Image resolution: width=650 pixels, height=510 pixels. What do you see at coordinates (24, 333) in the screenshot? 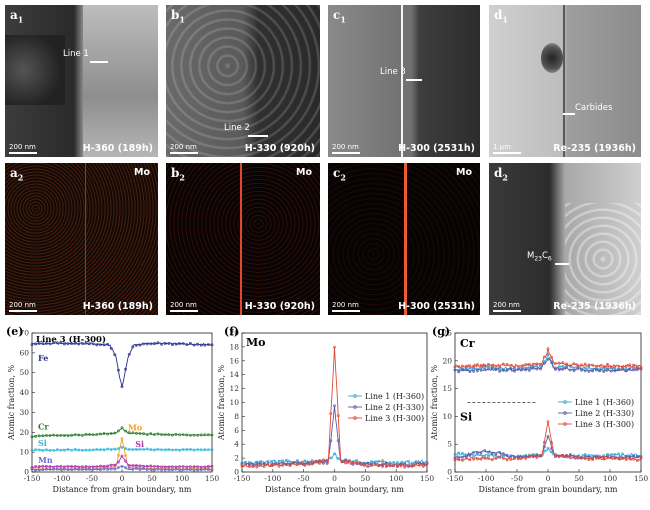
I see `y-tick-label: 70` at bounding box center [24, 333].